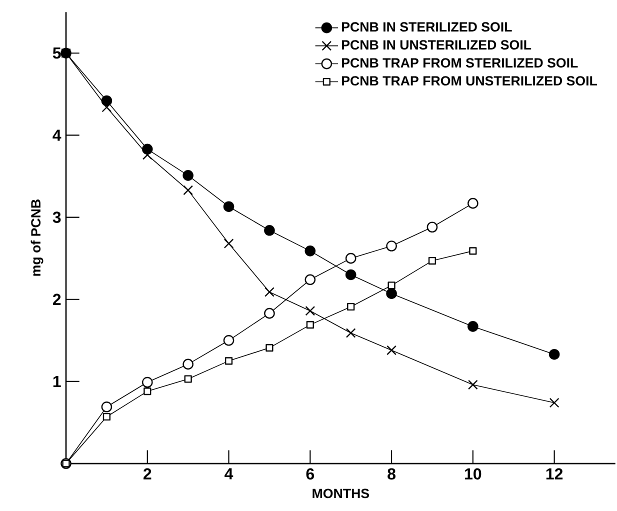 This screenshot has height=511, width=617. What do you see at coordinates (341, 493) in the screenshot?
I see `x-axis-title: MONTHS` at bounding box center [341, 493].